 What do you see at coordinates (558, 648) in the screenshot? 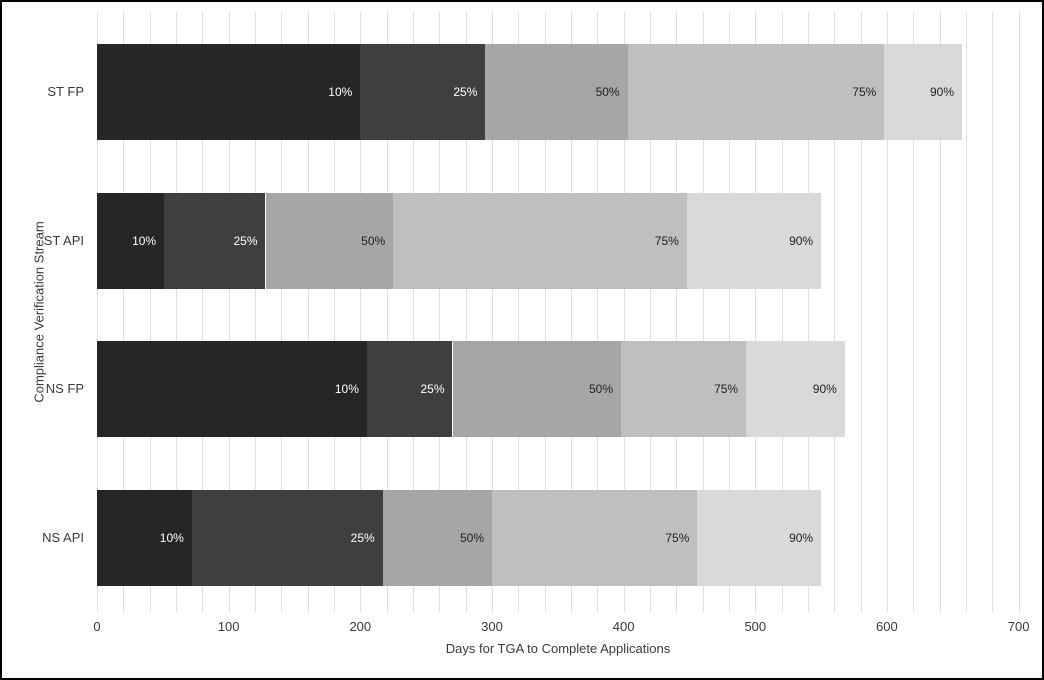
I see `x-axis-title: Days for TGA to Complete Applications` at bounding box center [558, 648].